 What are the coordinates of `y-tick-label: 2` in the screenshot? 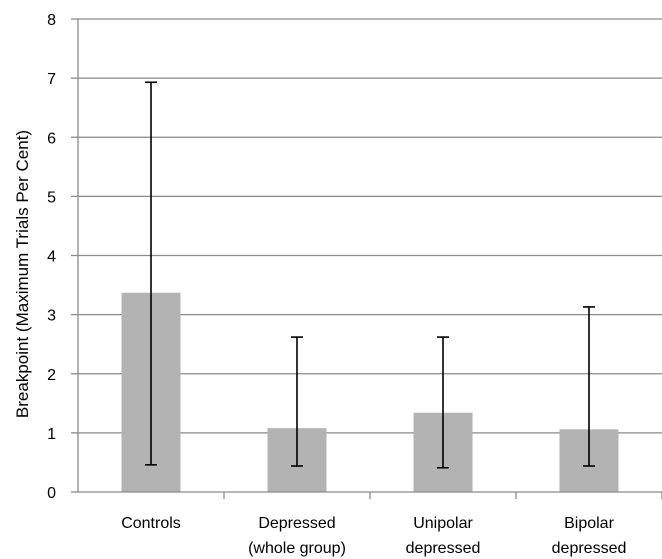 It's located at (51, 375).